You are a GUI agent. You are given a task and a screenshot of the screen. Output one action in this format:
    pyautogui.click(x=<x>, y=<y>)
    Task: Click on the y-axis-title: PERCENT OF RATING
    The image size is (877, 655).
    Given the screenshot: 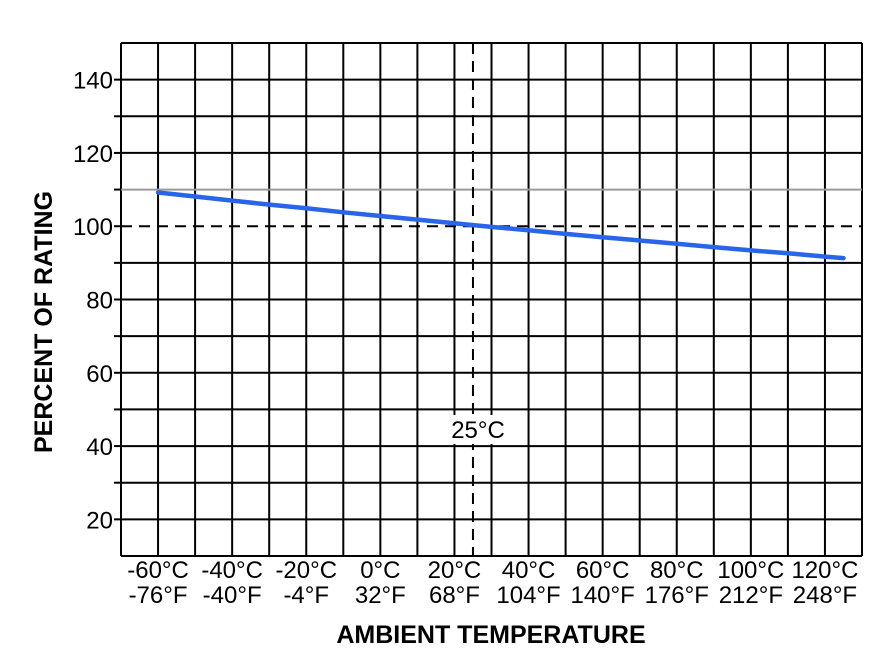 What is the action you would take?
    pyautogui.click(x=44, y=322)
    